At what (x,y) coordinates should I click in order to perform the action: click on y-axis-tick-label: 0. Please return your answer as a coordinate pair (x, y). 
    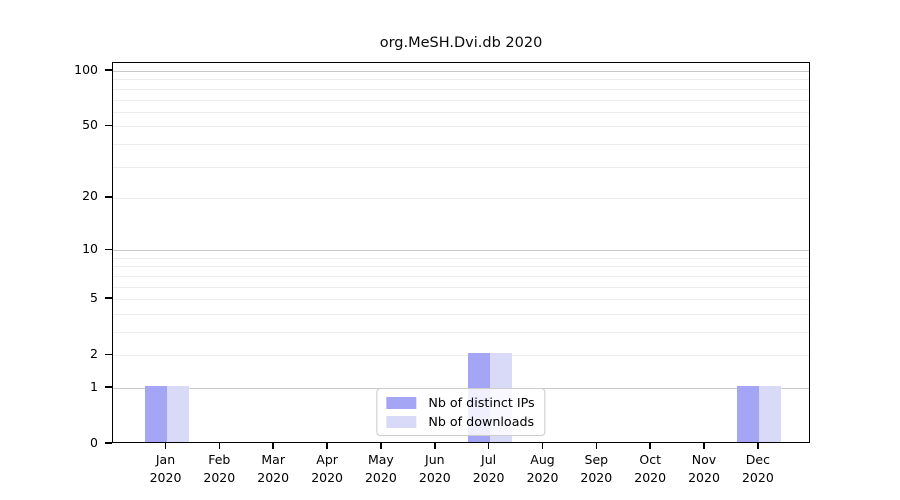
    Looking at the image, I should click on (94, 442).